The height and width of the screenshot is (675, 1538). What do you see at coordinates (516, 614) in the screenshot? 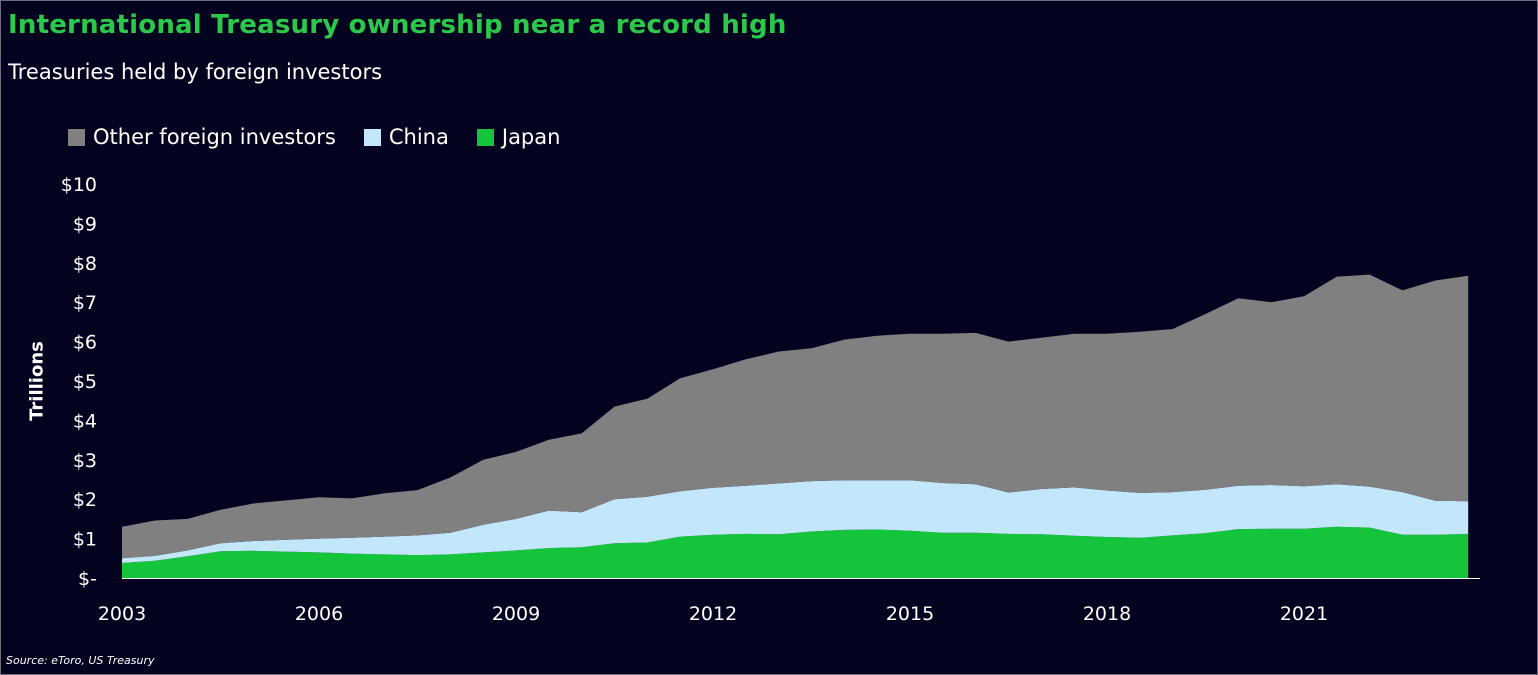
I see `x-tick-label: 2009` at bounding box center [516, 614].